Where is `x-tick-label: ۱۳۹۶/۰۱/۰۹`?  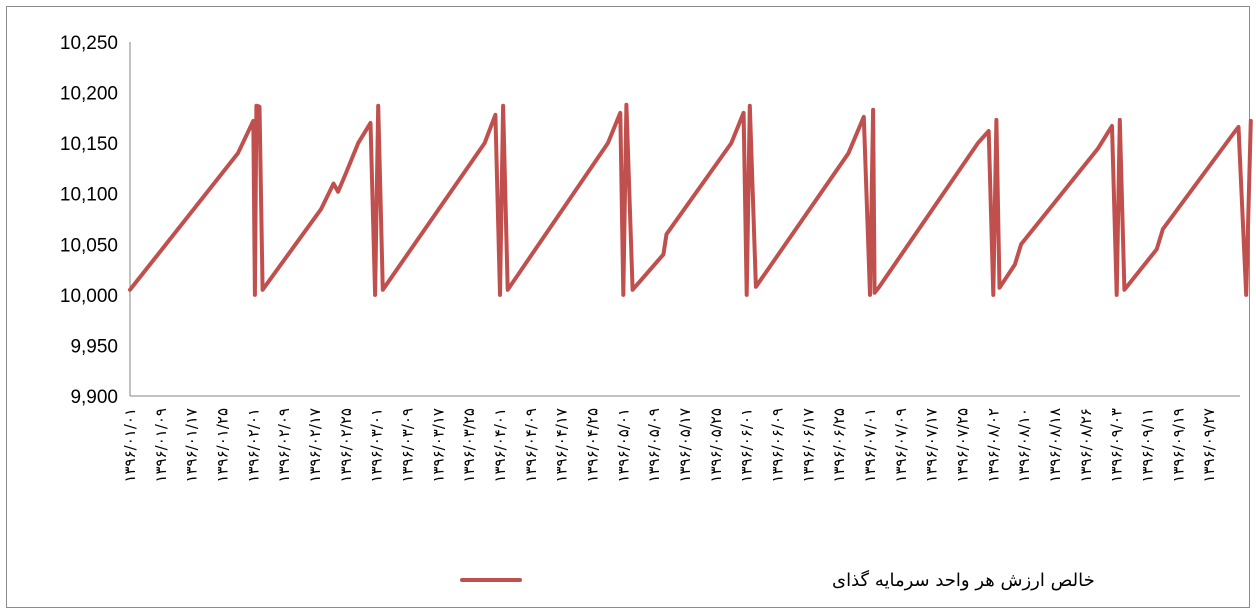 x-tick-label: ۱۳۹۶/۰۱/۰۹ is located at coordinates (161, 445).